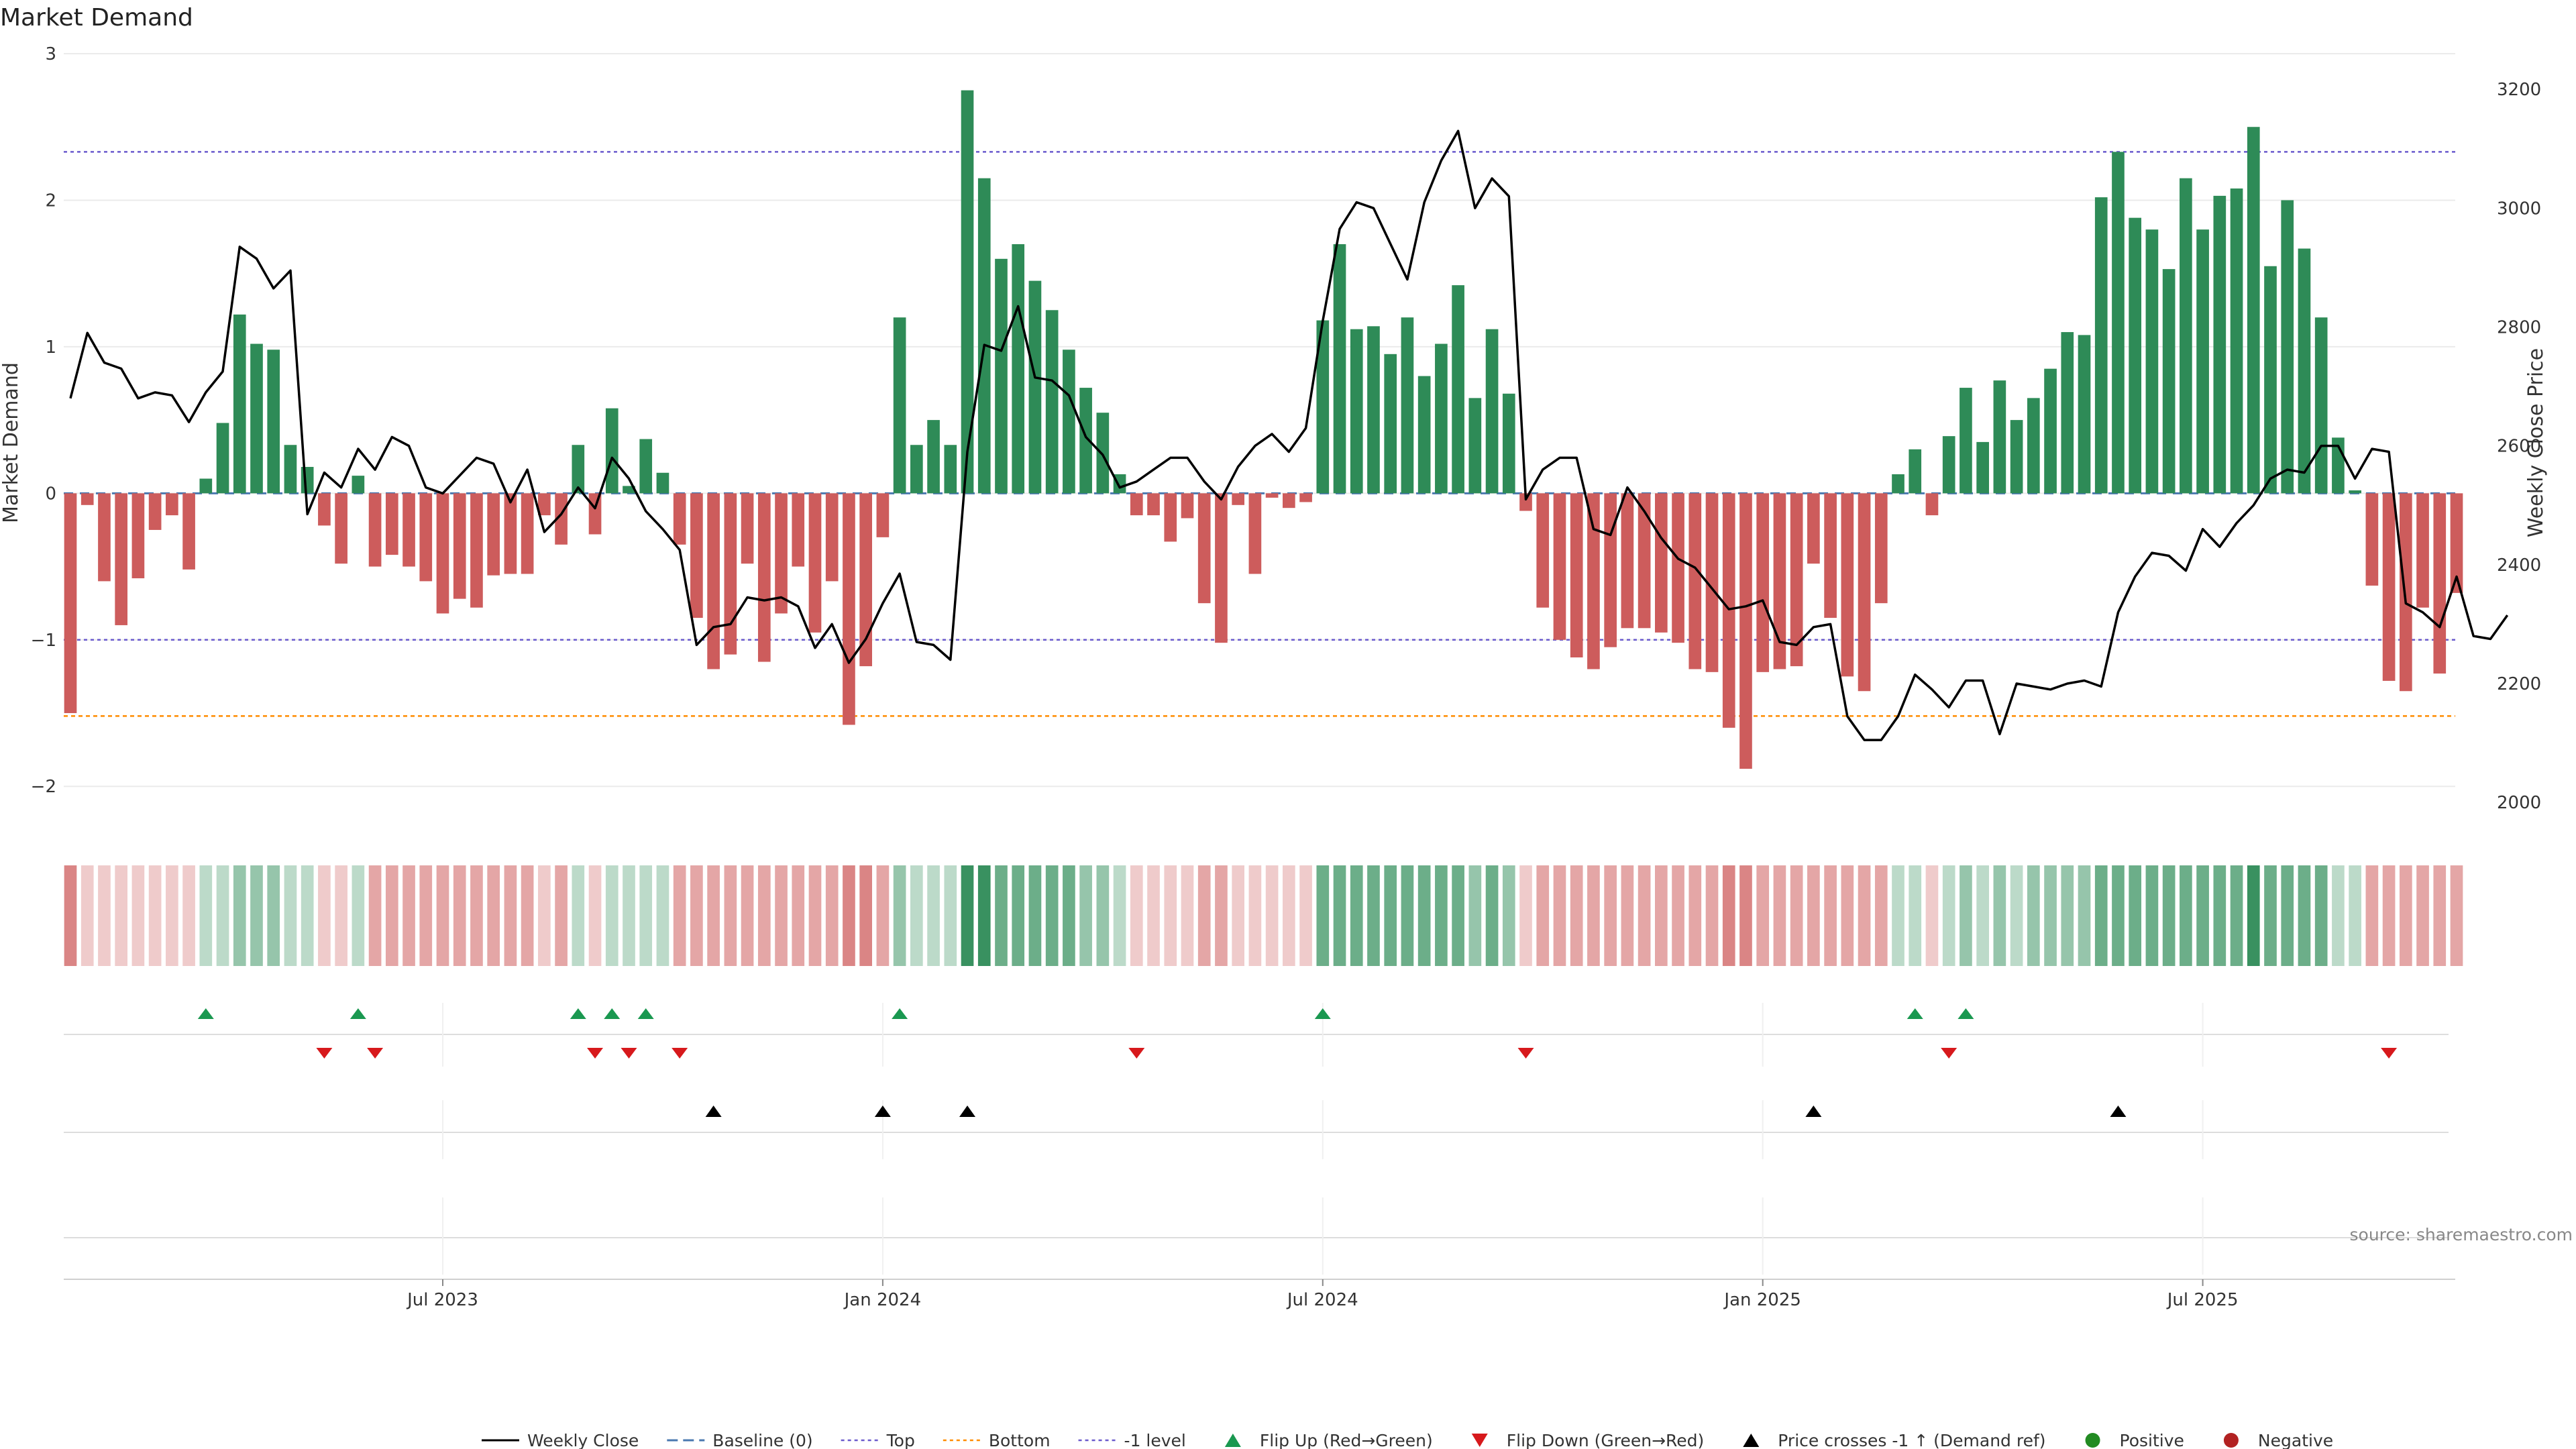  What do you see at coordinates (1894, 1440) in the screenshot?
I see `legend-item: Price crosses -1 ↑ (Demand ref)` at bounding box center [1894, 1440].